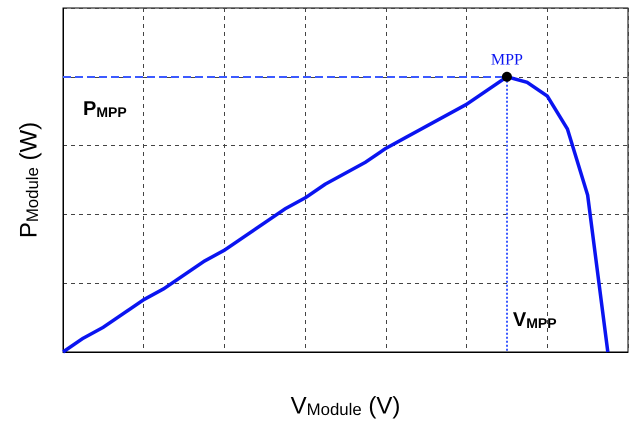  What do you see at coordinates (105, 109) in the screenshot?
I see `text: PMPP` at bounding box center [105, 109].